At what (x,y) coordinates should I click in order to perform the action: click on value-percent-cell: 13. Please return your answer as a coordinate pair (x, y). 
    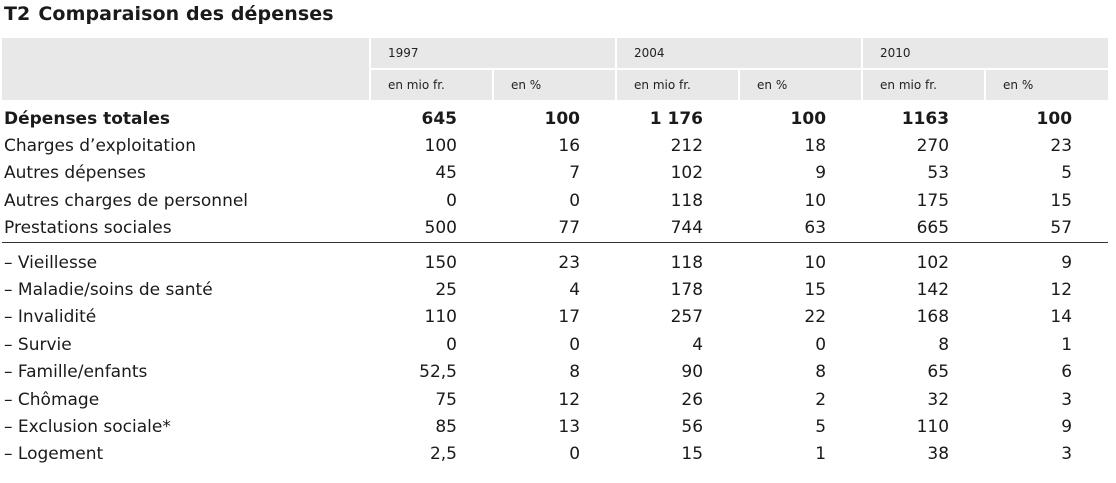
    Looking at the image, I should click on (569, 426).